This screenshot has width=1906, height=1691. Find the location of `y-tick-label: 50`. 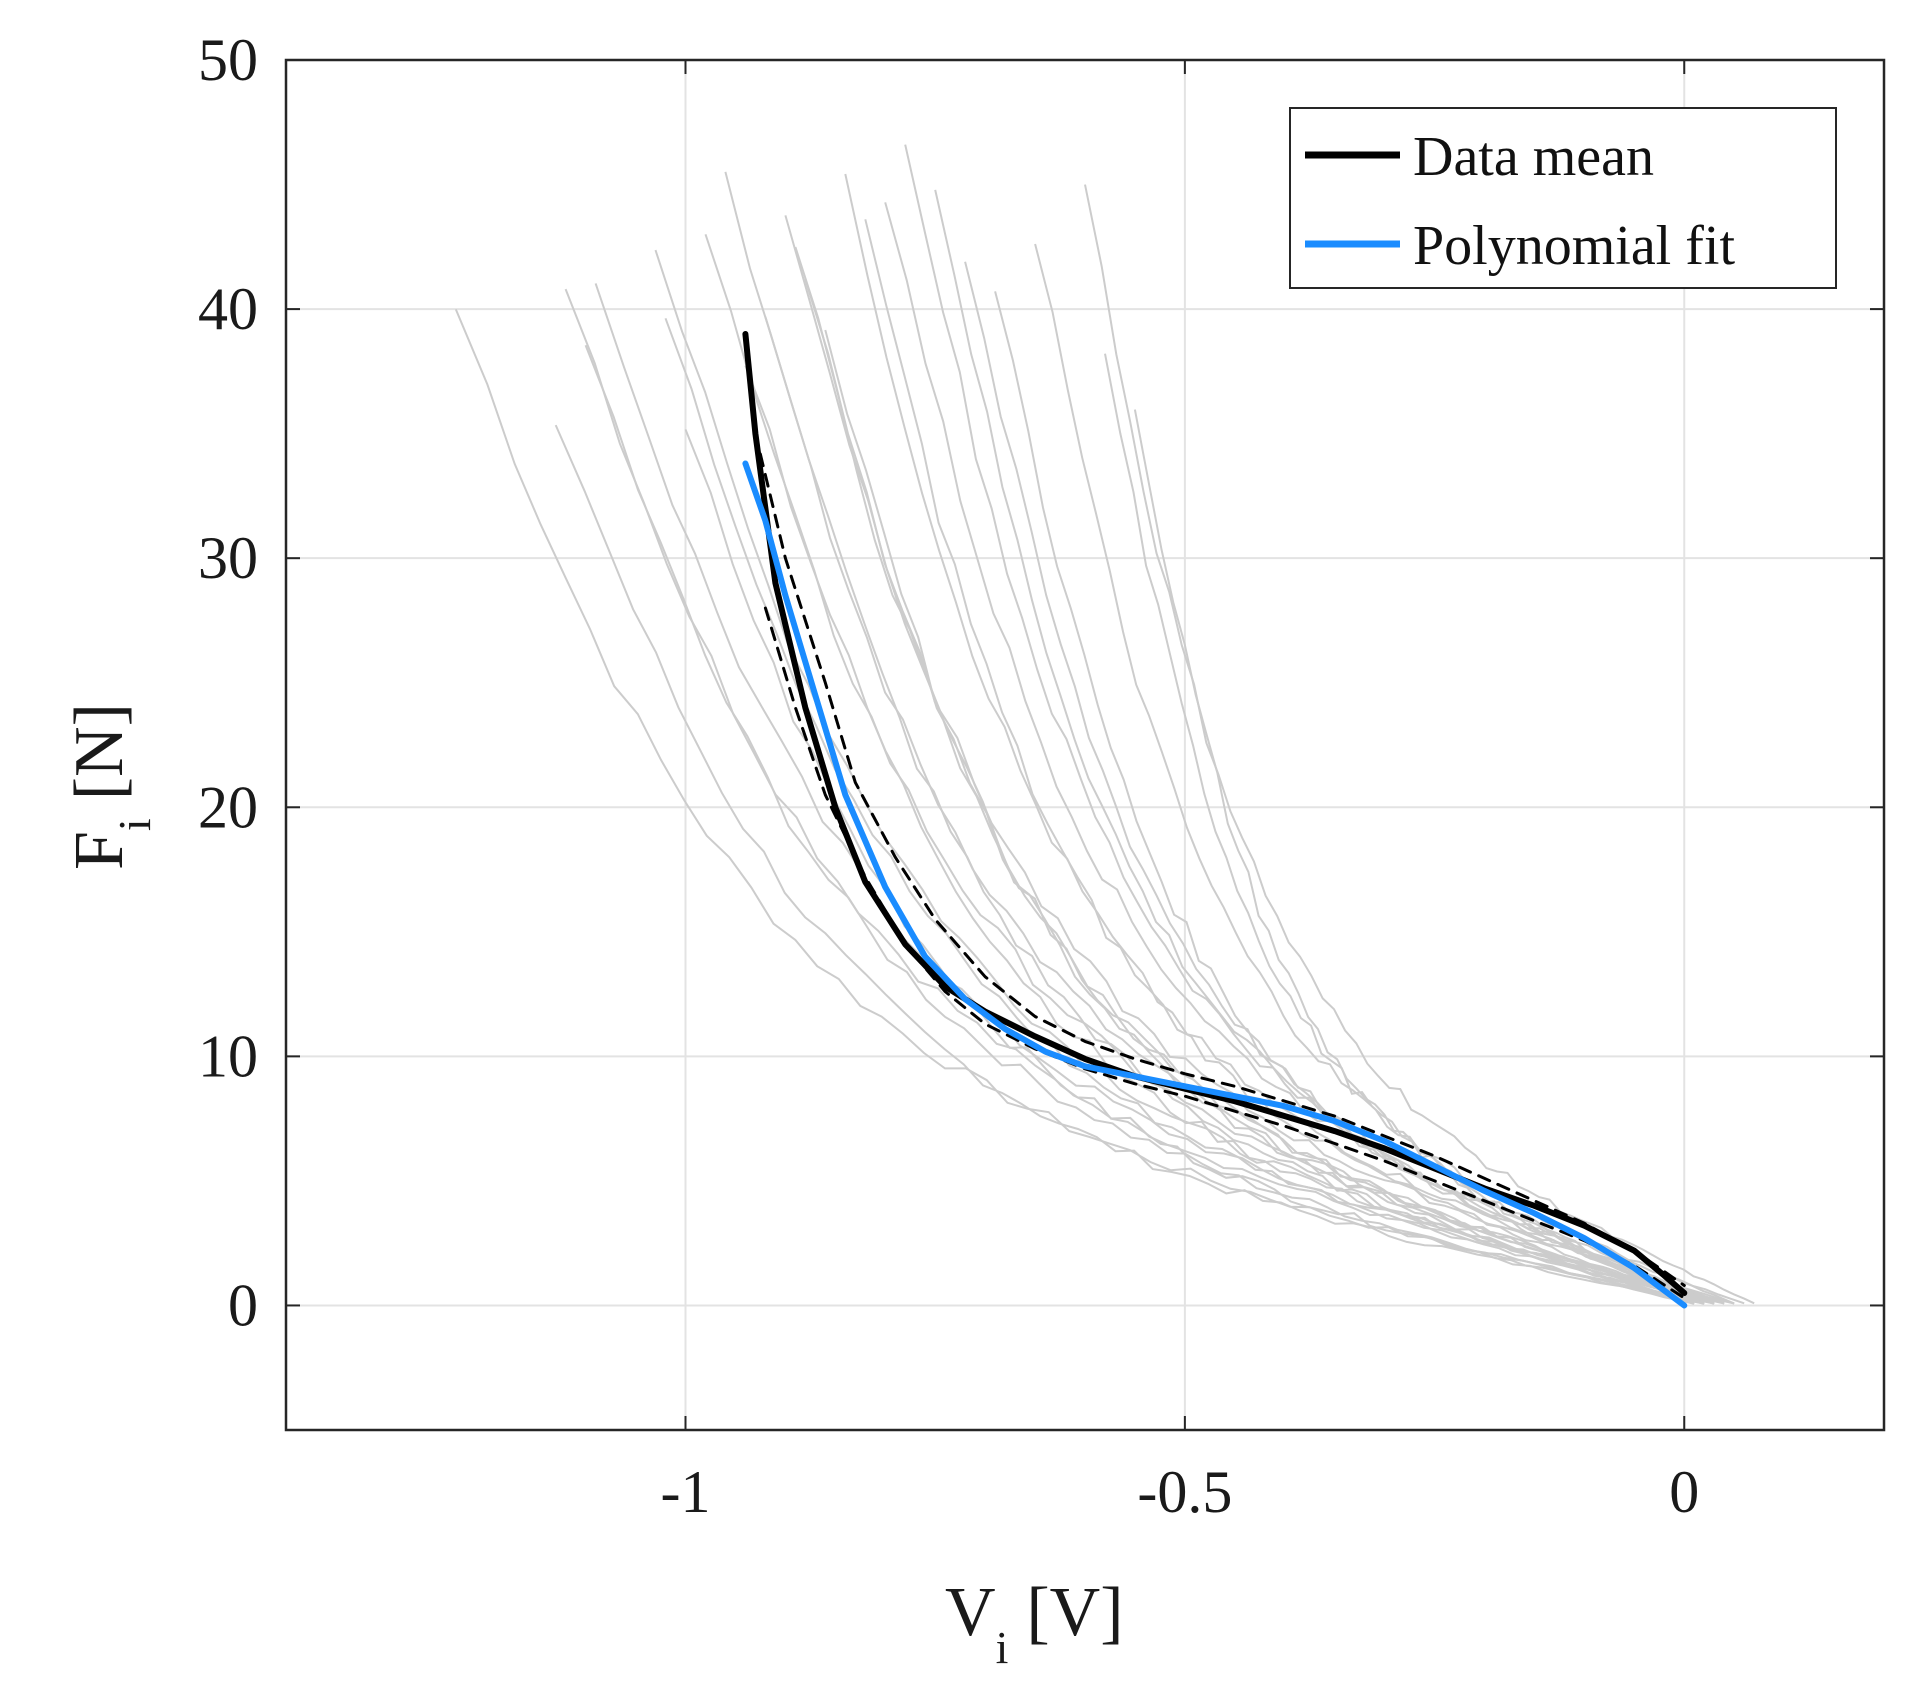

y-tick-label: 50 is located at coordinates (228, 60).